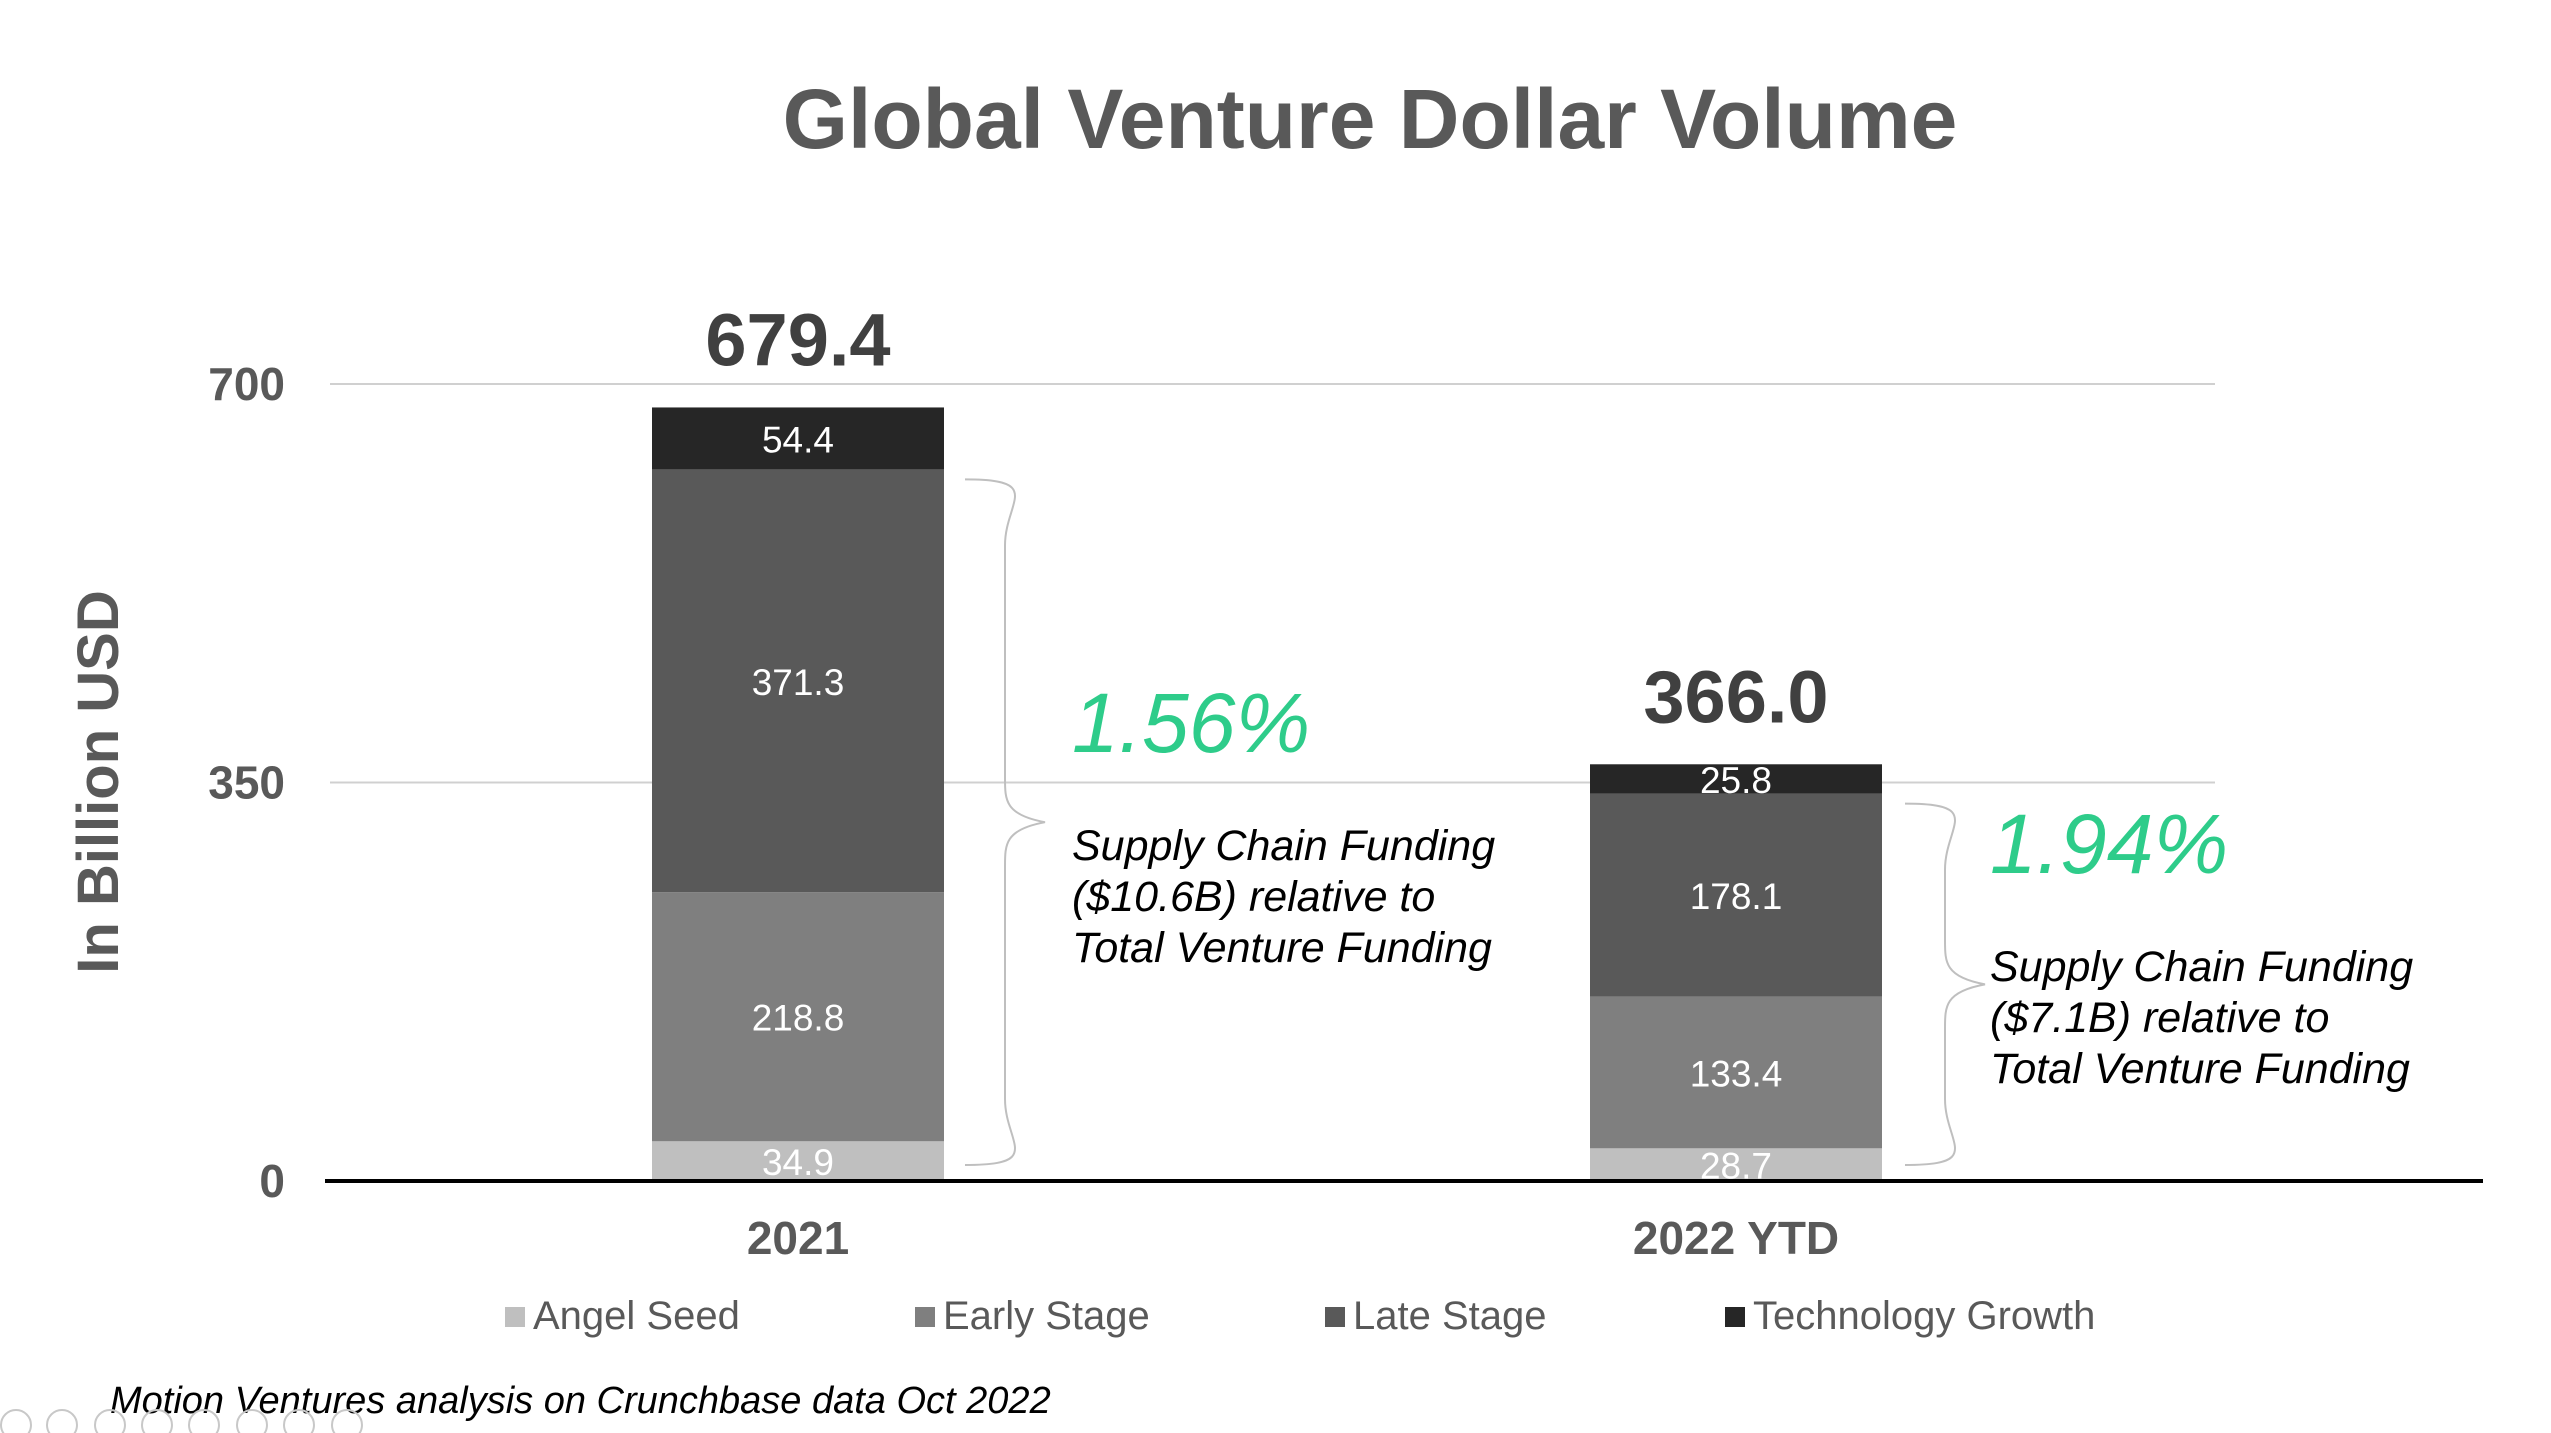 This screenshot has height=1433, width=2551. Describe the element at coordinates (157, 1421) in the screenshot. I see `slides-grid-icon` at that location.